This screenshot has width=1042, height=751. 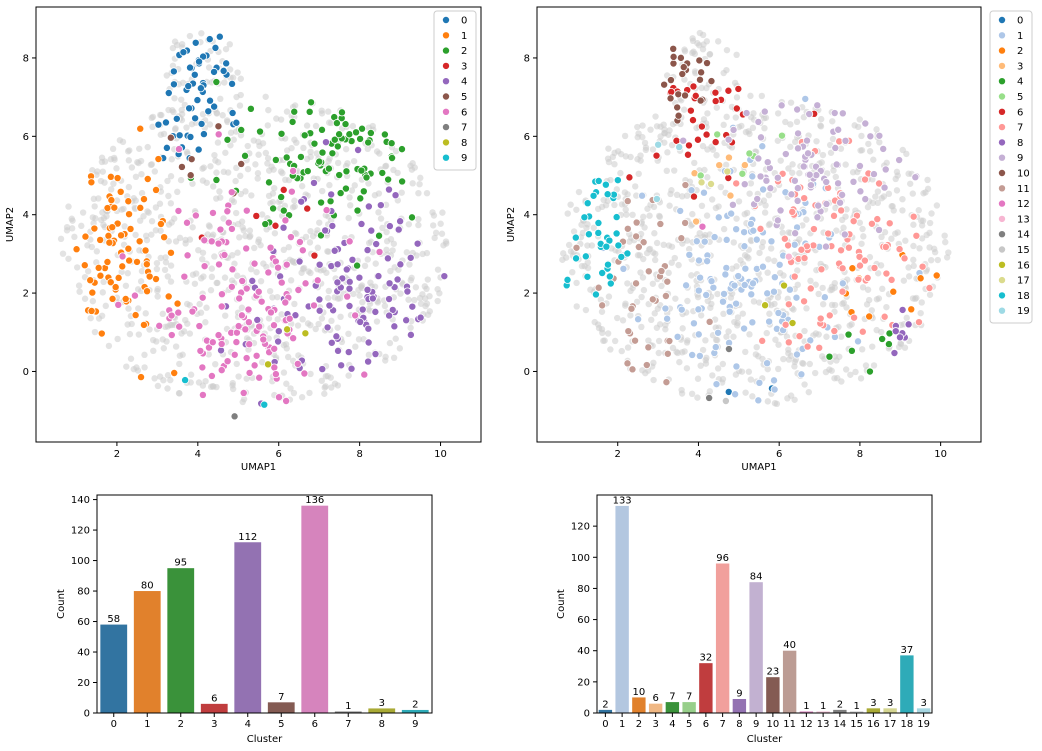 I want to click on legend-label: 16, so click(x=1023, y=265).